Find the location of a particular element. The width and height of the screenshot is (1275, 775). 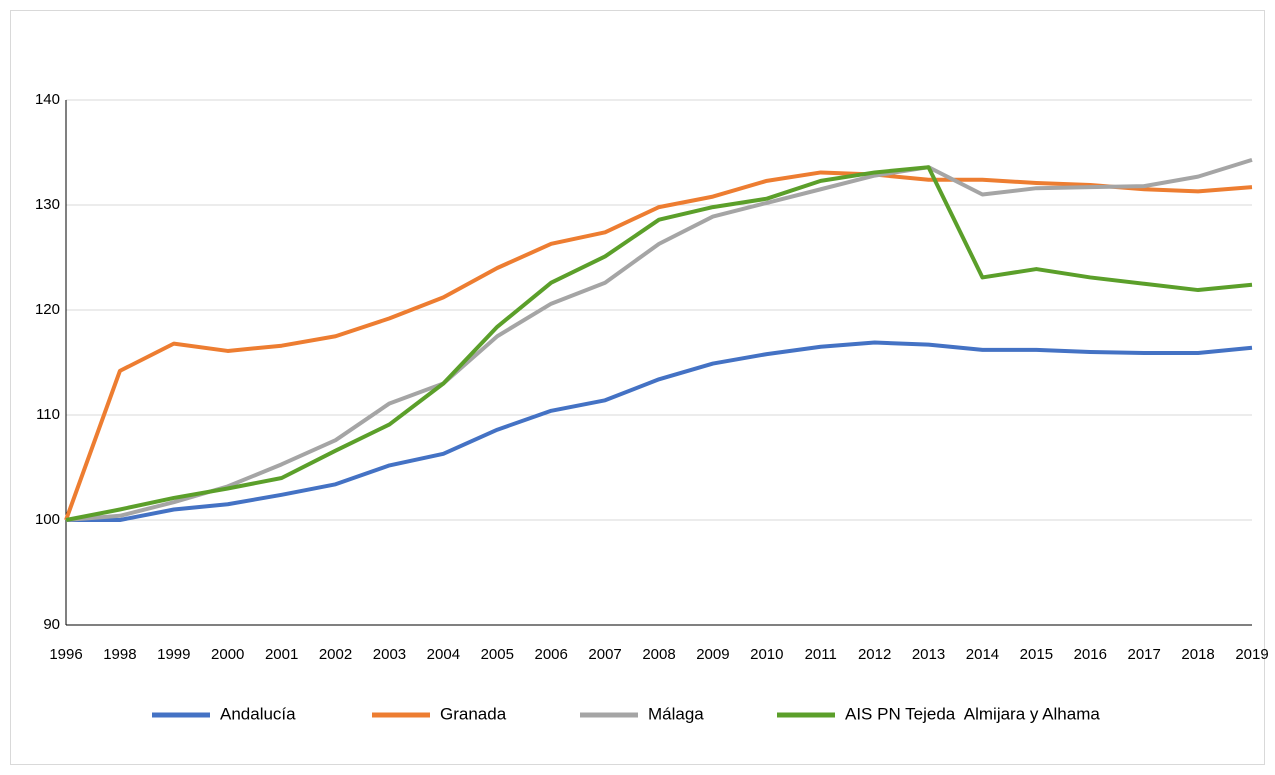

x-tick-label: 2014 is located at coordinates (982, 654).